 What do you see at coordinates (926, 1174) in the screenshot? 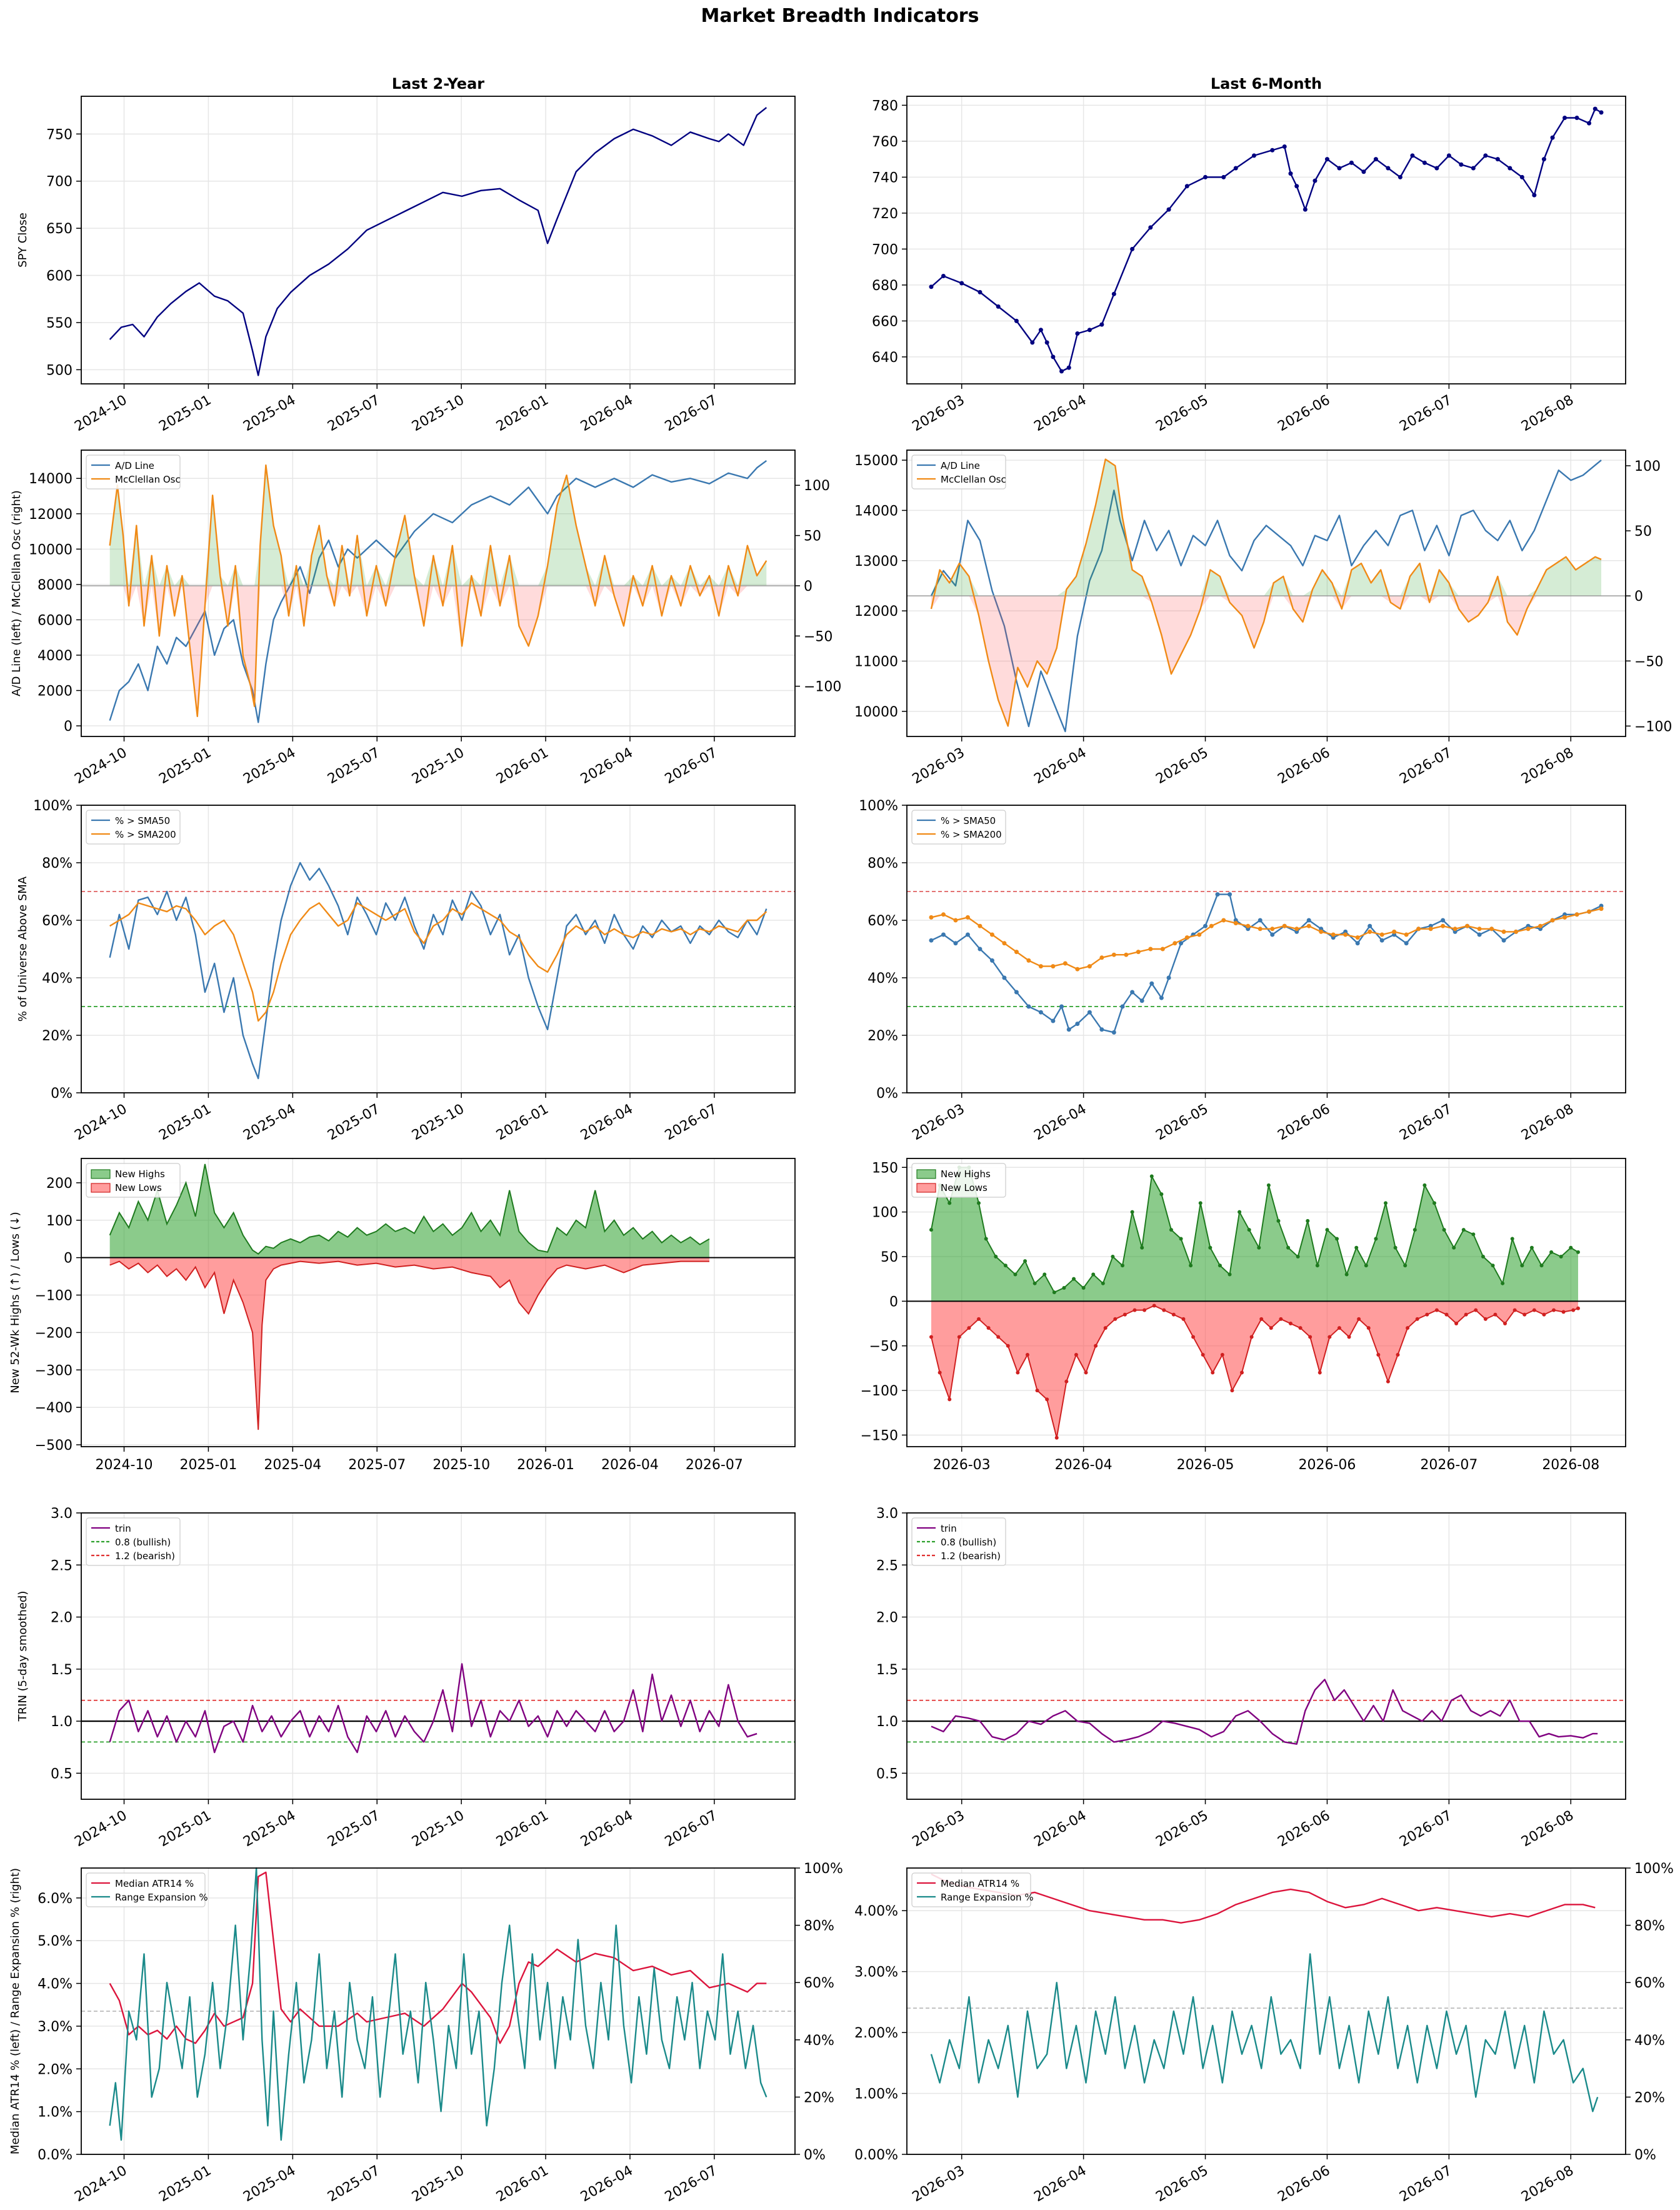
I see `legend-swatch` at bounding box center [926, 1174].